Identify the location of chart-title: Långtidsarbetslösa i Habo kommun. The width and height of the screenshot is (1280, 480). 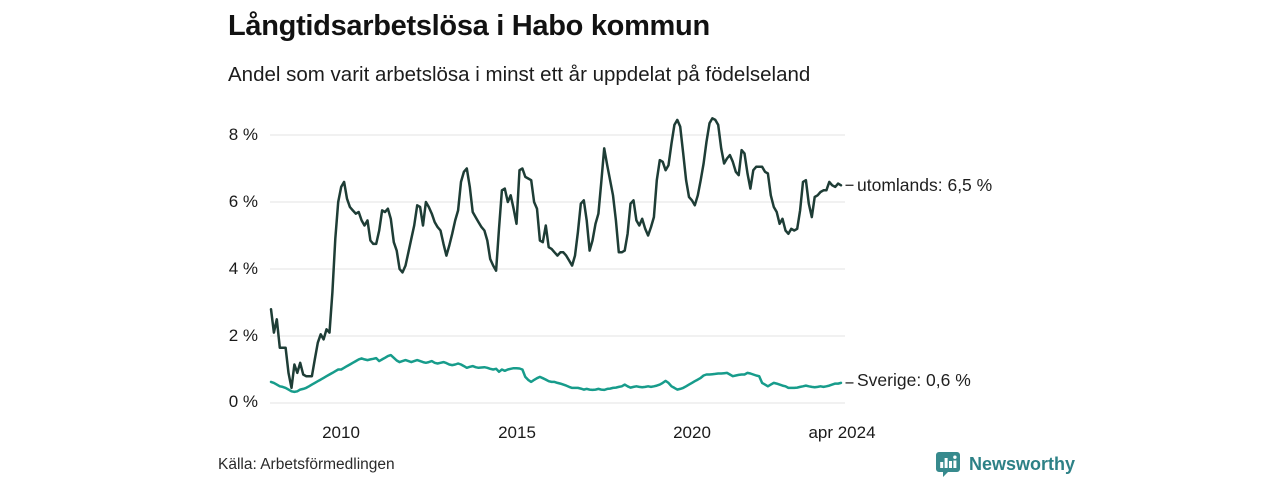
(469, 26).